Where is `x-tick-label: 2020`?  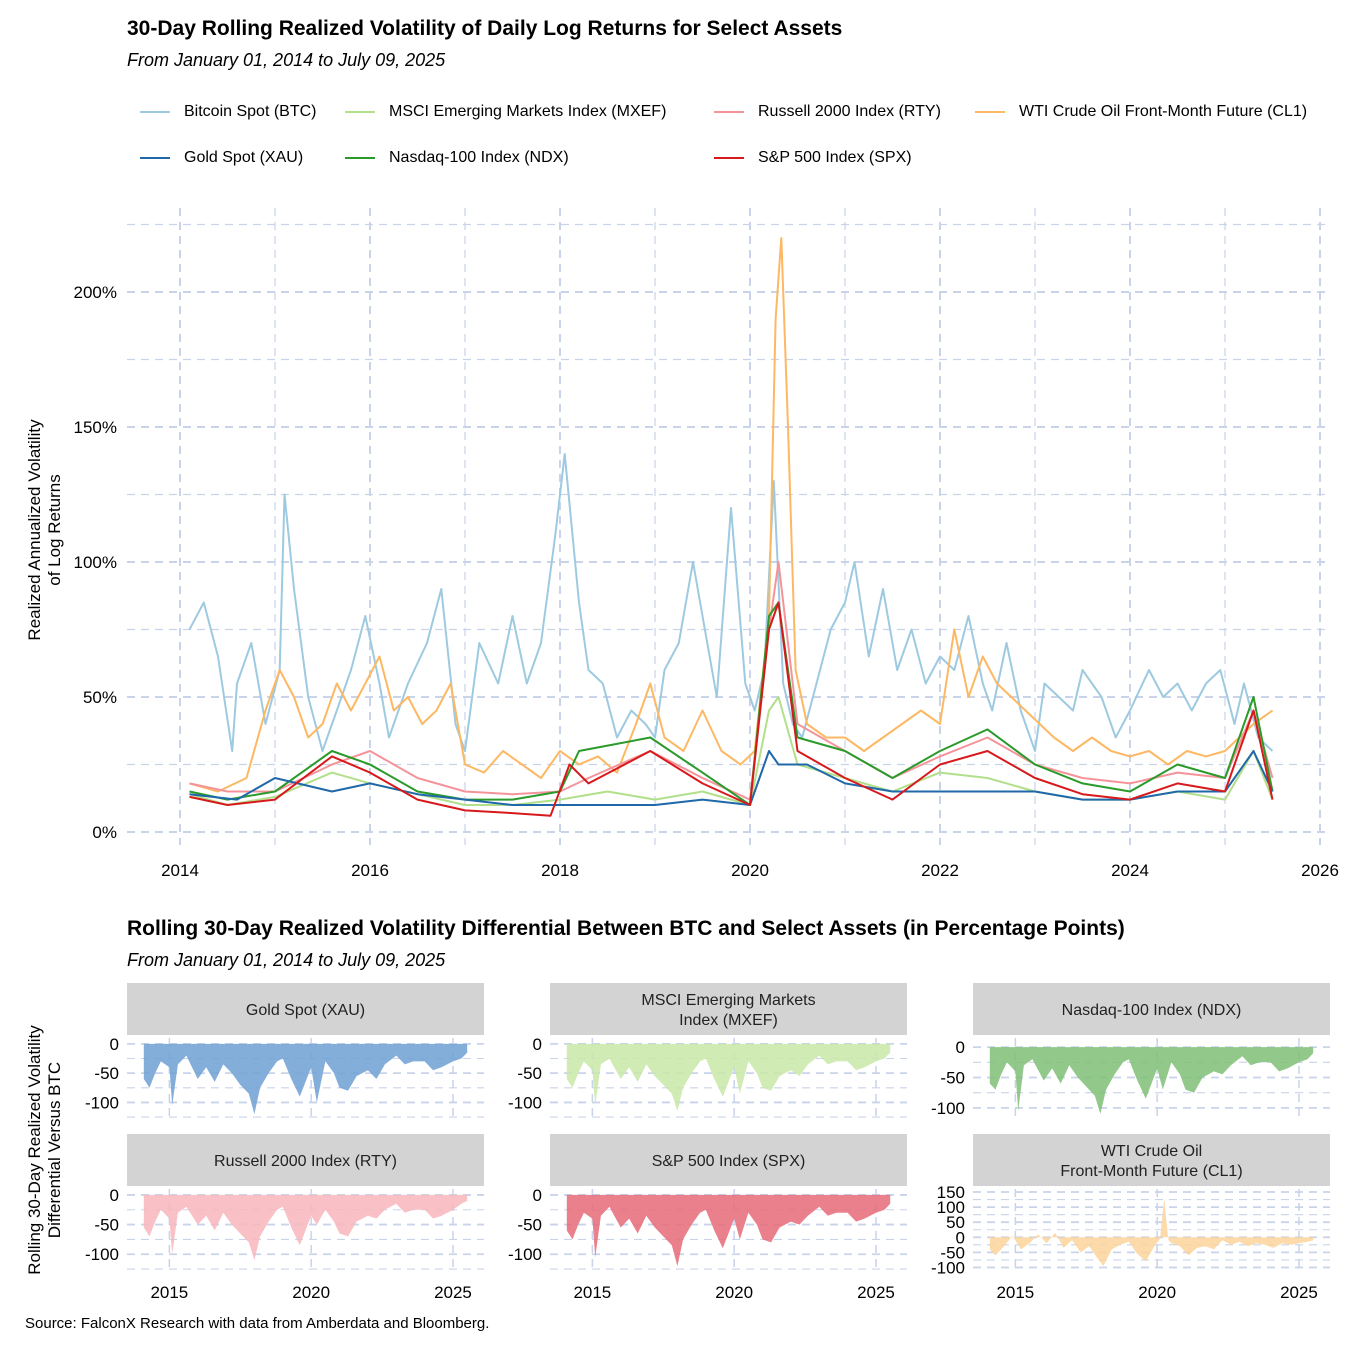 x-tick-label: 2020 is located at coordinates (750, 870).